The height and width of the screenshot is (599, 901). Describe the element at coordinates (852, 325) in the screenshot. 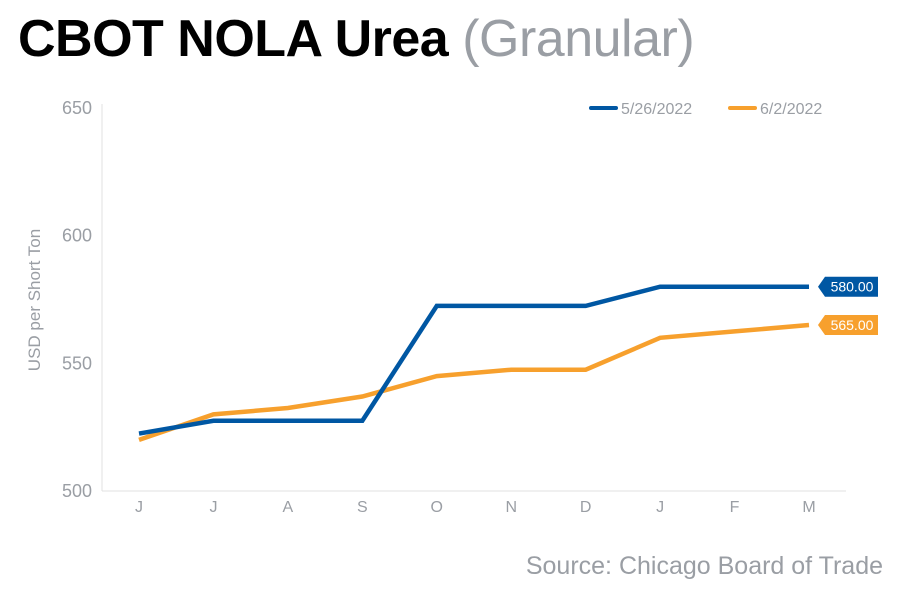

I see `end-label-text-1: 565.00` at that location.